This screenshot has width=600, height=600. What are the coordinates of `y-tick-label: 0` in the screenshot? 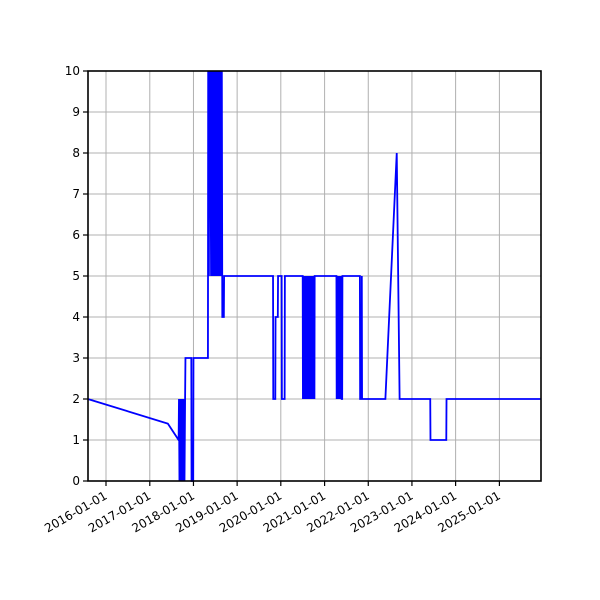 It's located at (76, 481).